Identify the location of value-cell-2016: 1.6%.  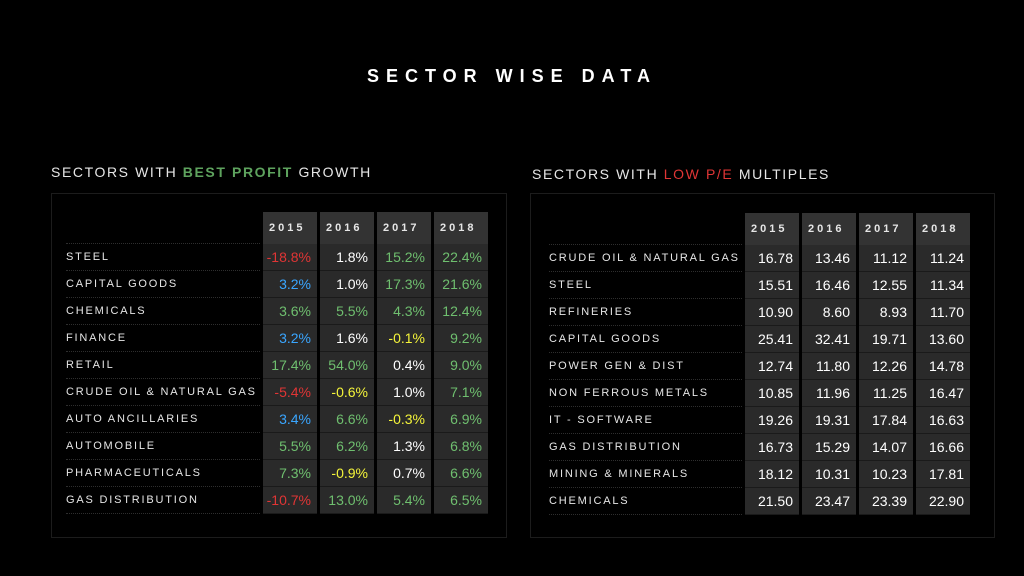
(347, 338).